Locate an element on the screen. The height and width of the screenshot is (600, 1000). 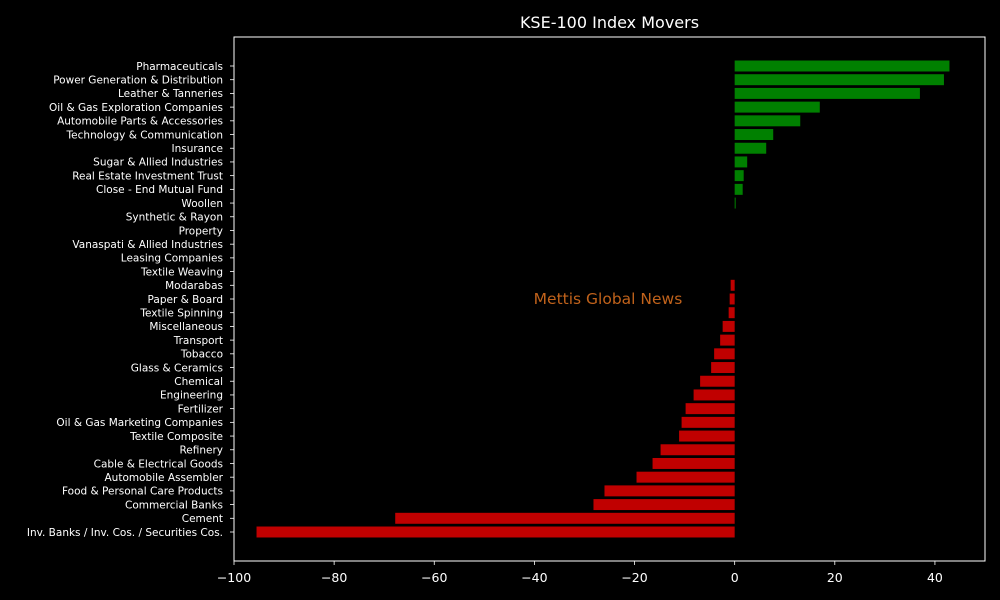
category-label: Tobacco is located at coordinates (201, 355).